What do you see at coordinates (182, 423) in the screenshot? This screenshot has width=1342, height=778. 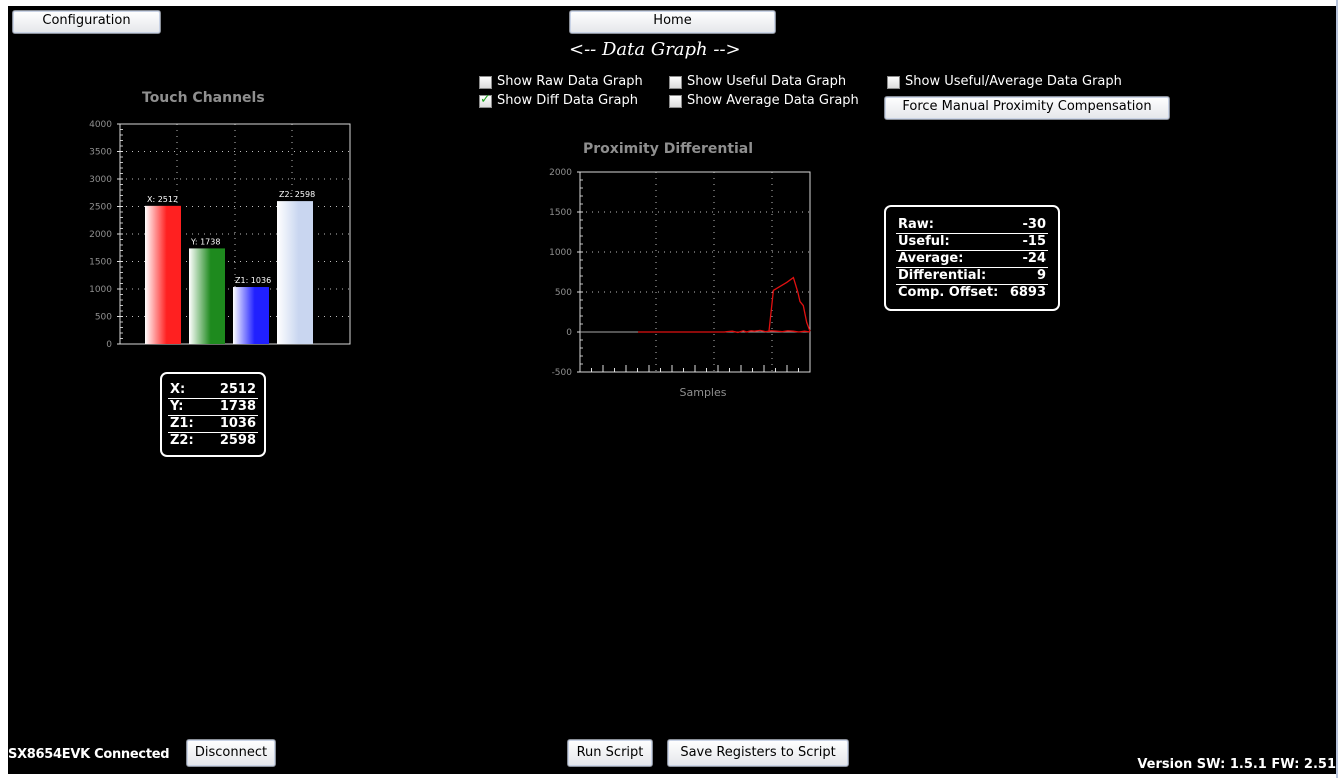 I see `readout-label: Z1:` at bounding box center [182, 423].